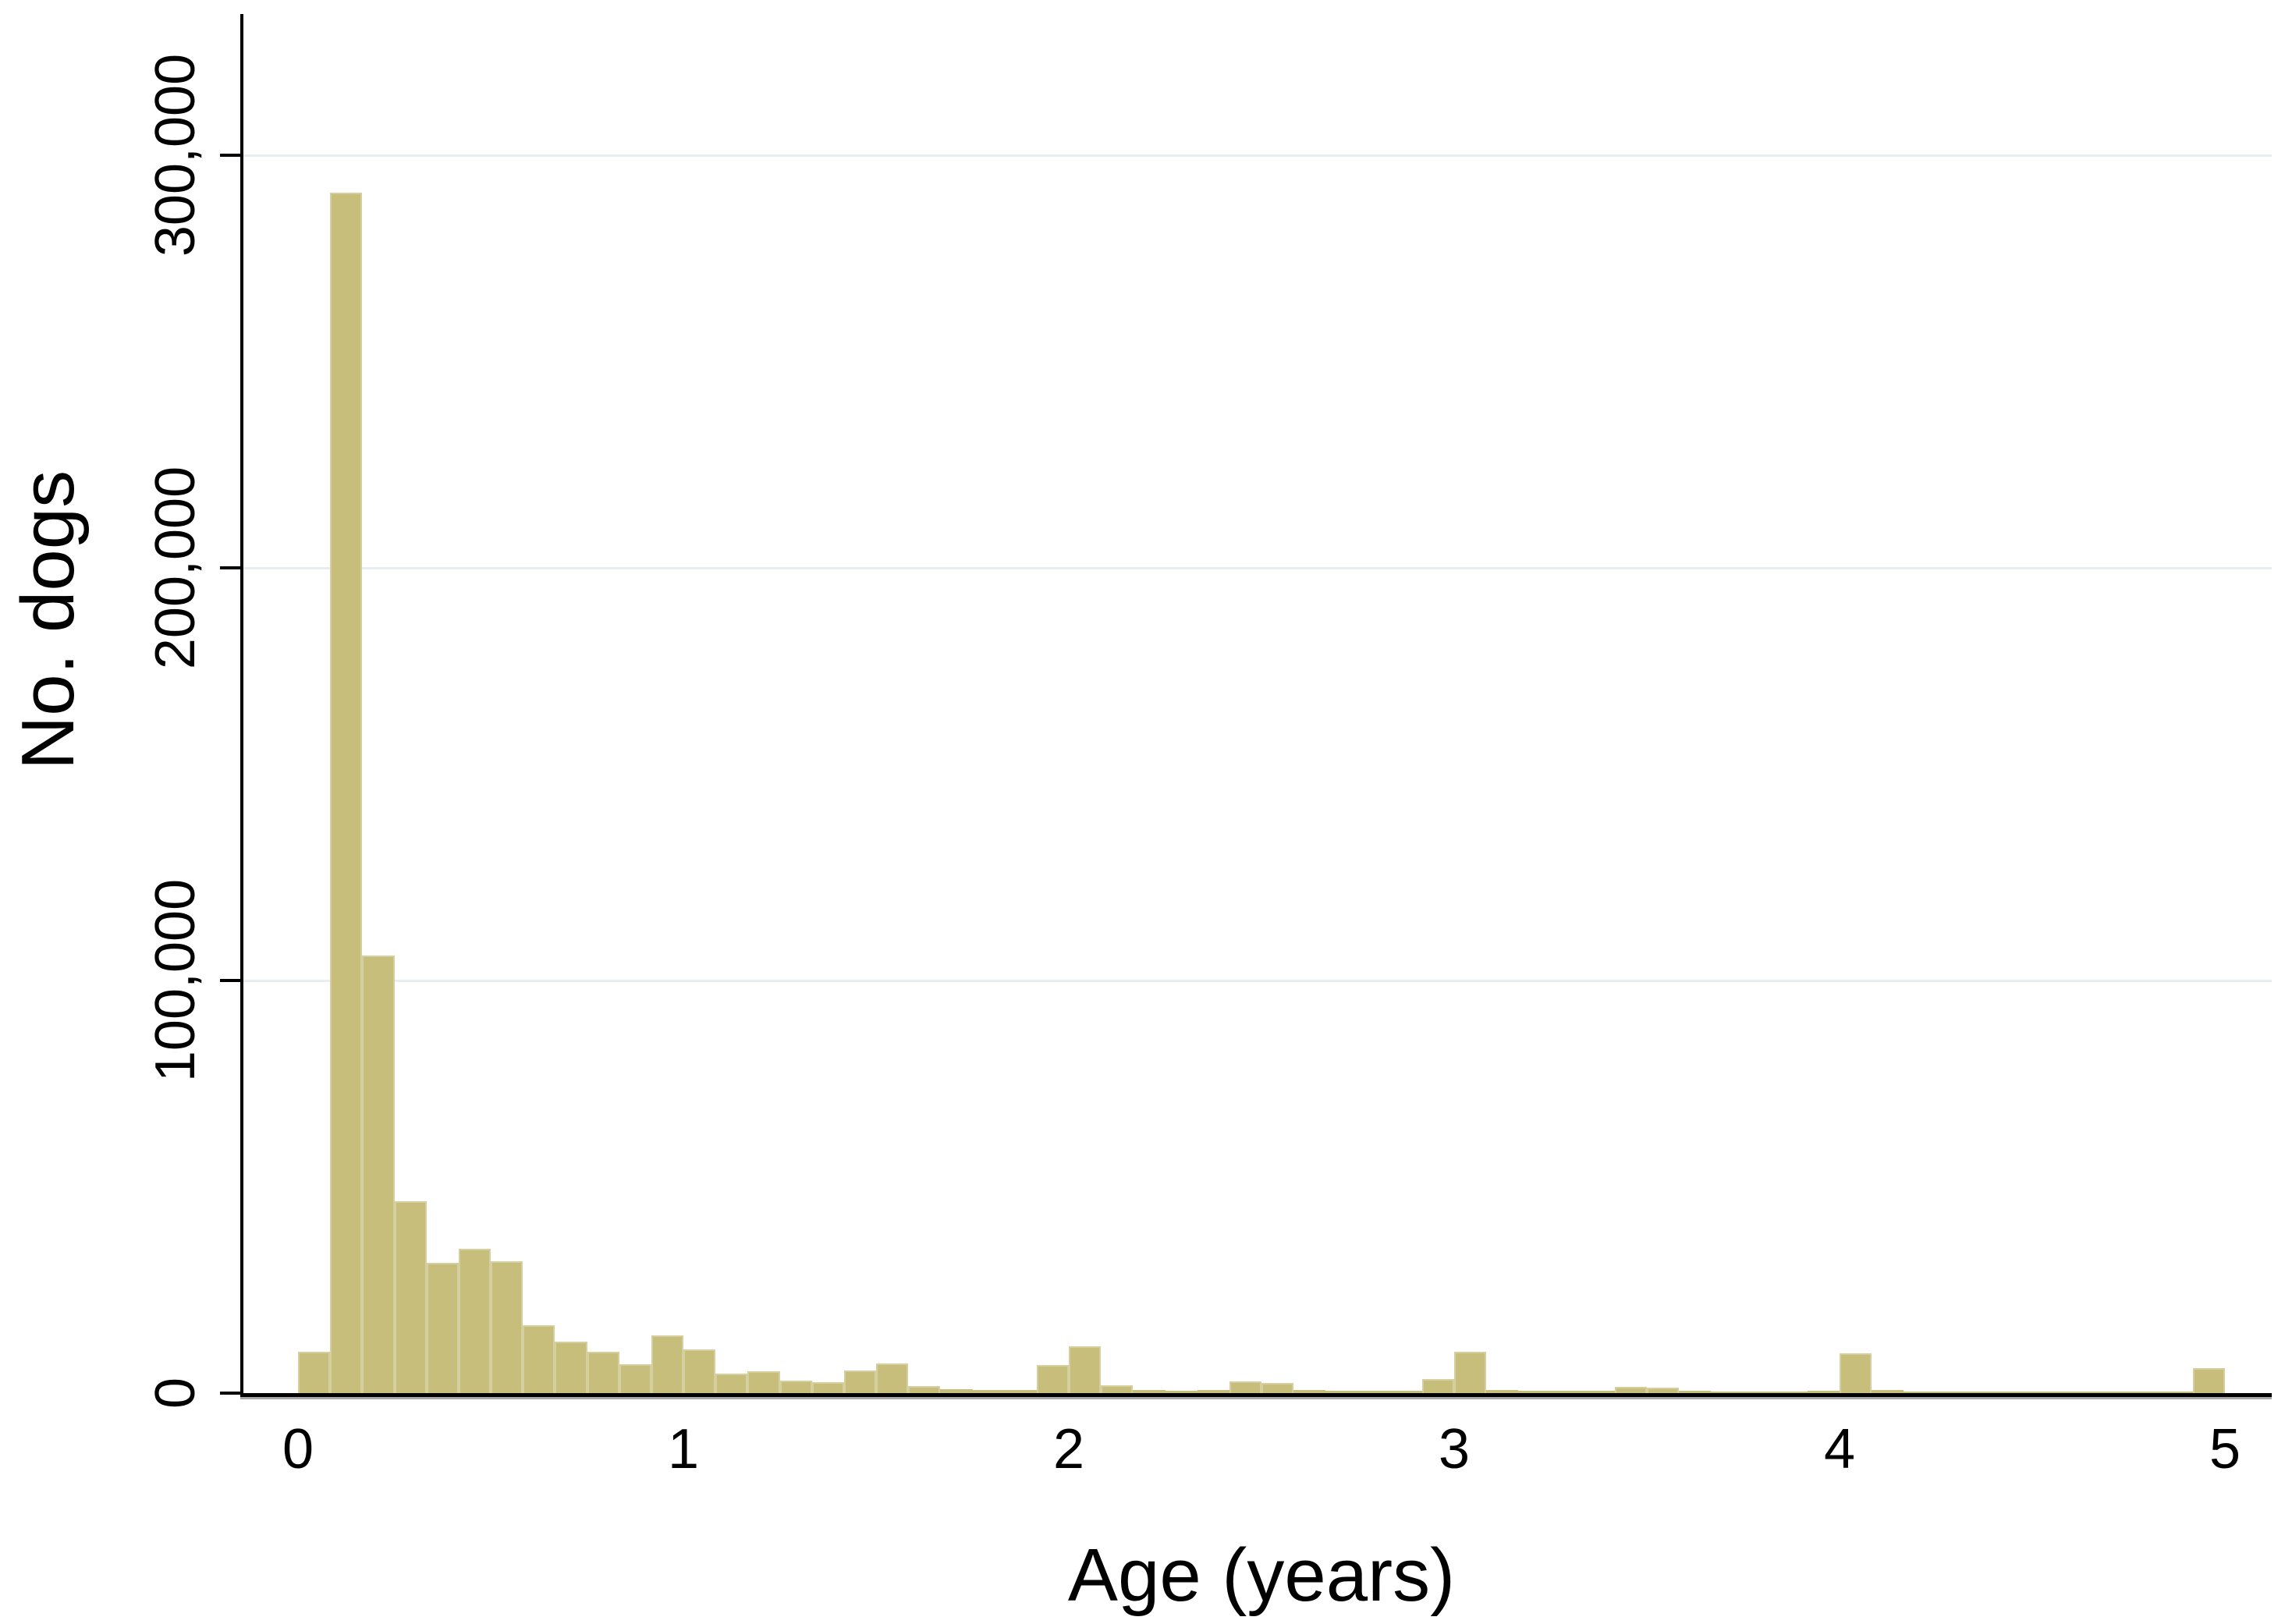 The height and width of the screenshot is (1624, 2285). Describe the element at coordinates (242, 705) in the screenshot. I see `y-axis-line` at that location.